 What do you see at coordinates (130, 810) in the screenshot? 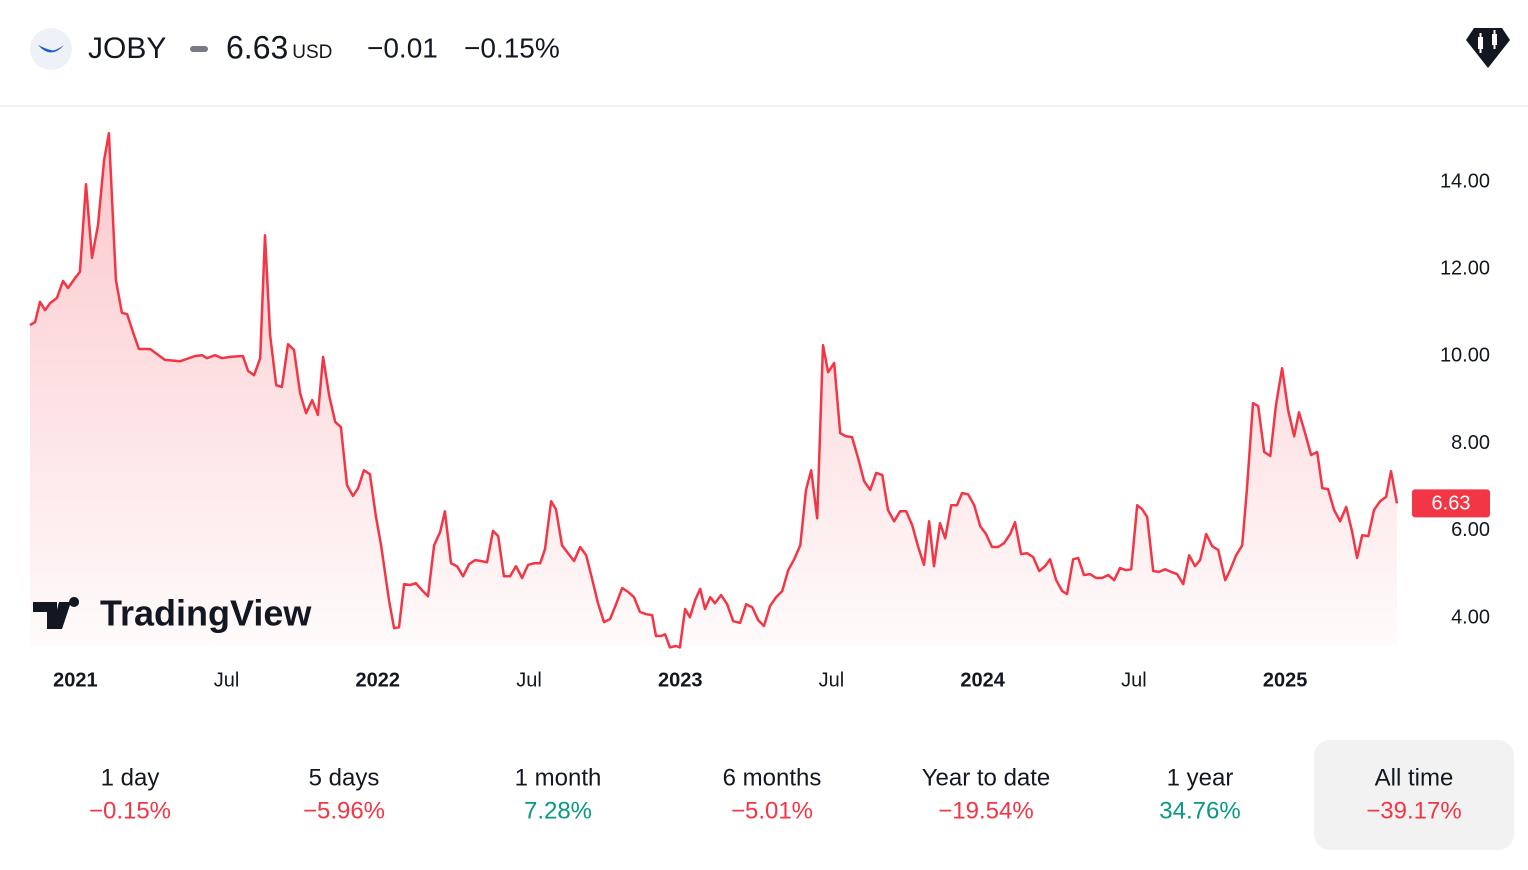
I see `period-change: −0.15%` at bounding box center [130, 810].